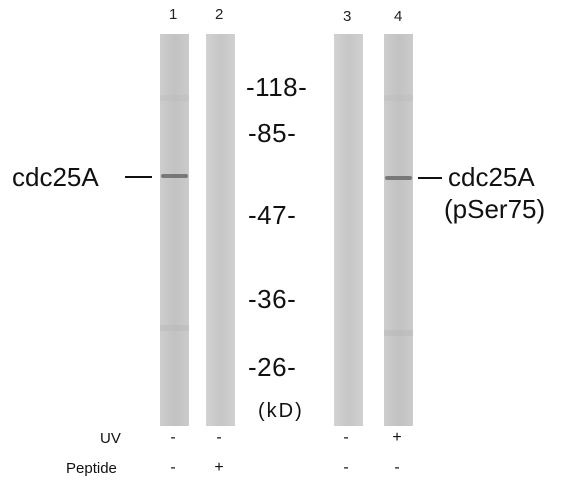 The width and height of the screenshot is (572, 485). Describe the element at coordinates (272, 215) in the screenshot. I see `marker-47: -47-` at that location.